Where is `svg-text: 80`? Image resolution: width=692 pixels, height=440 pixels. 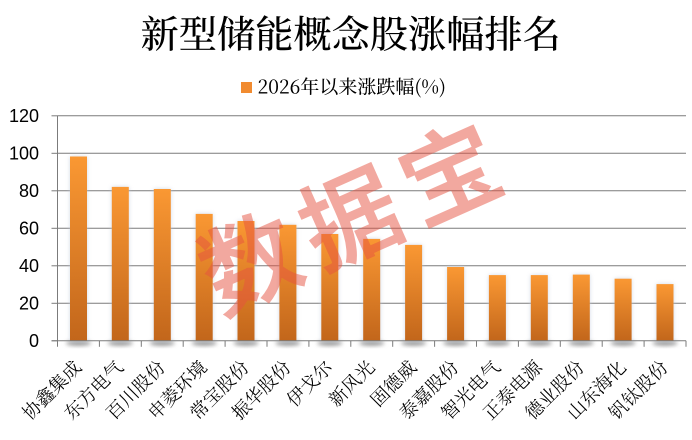
svg-text: 80 is located at coordinates (29, 191).